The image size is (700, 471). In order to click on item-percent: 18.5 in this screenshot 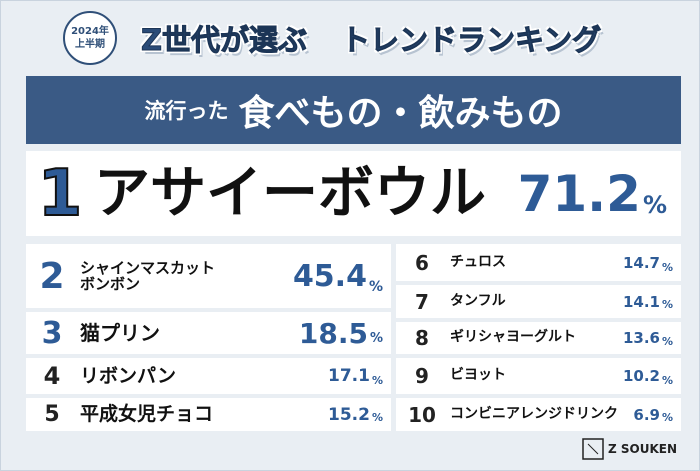, I will do `click(333, 333)`.